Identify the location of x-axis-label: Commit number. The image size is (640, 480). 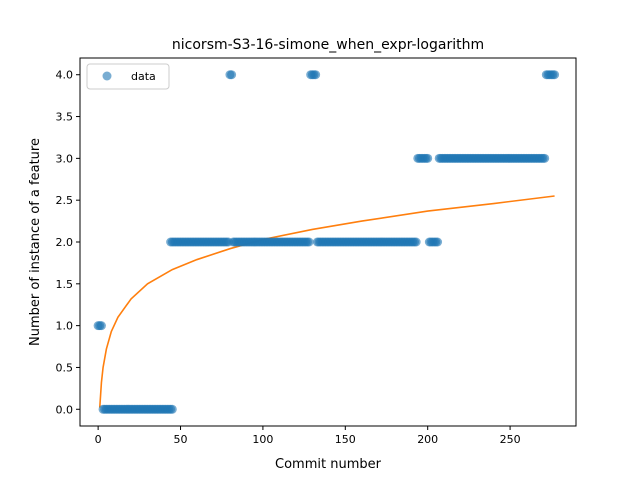
(328, 464).